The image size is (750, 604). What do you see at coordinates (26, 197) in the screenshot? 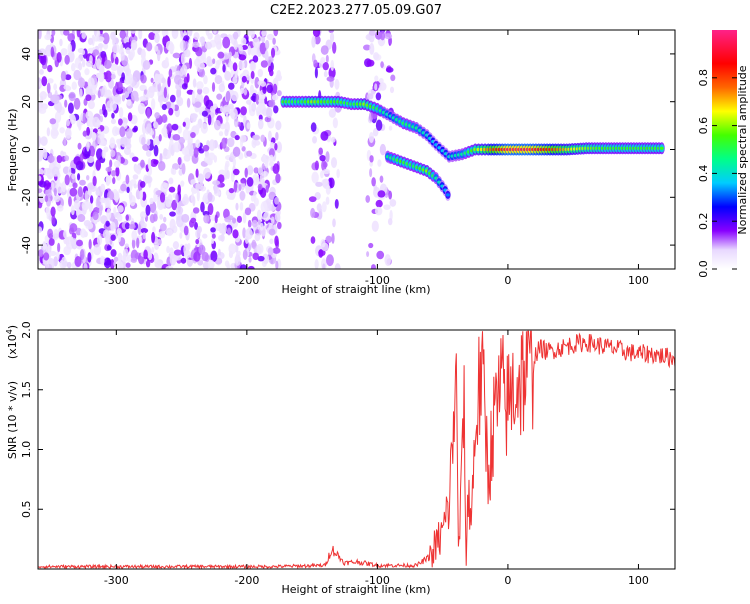
I see `spectrogram-y-tick-label: -20` at bounding box center [26, 197].